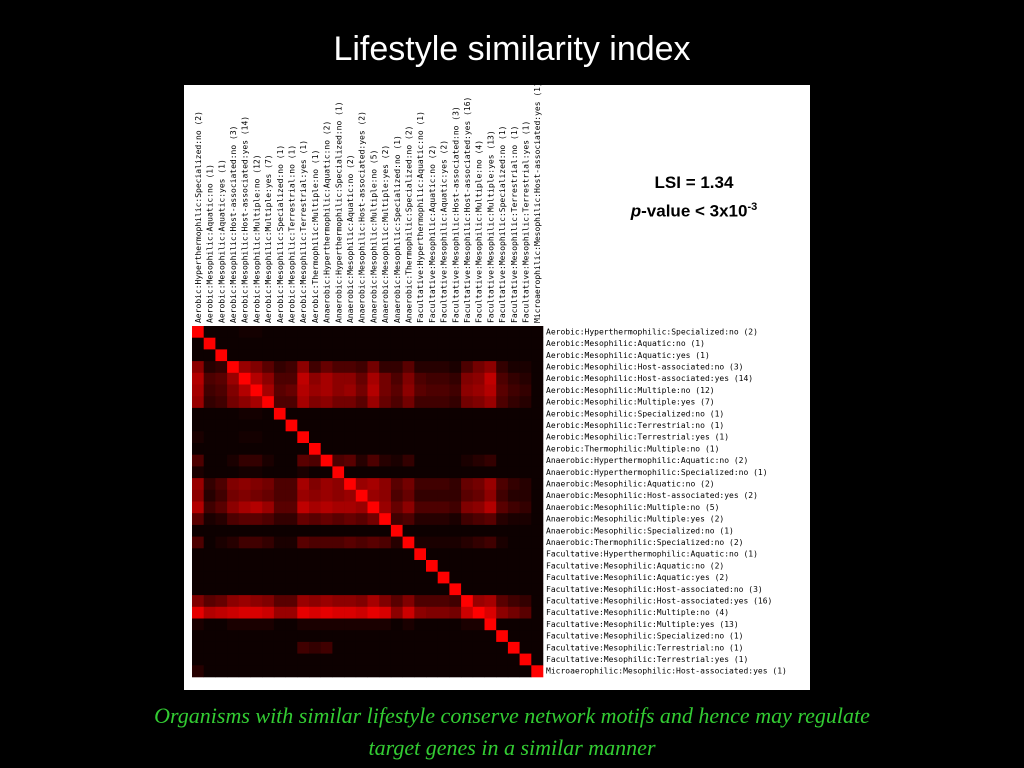 The image size is (1024, 768). Describe the element at coordinates (432, 234) in the screenshot. I see `column-label: Facultative:Mesophilic:Aquatic:no (2)` at that location.